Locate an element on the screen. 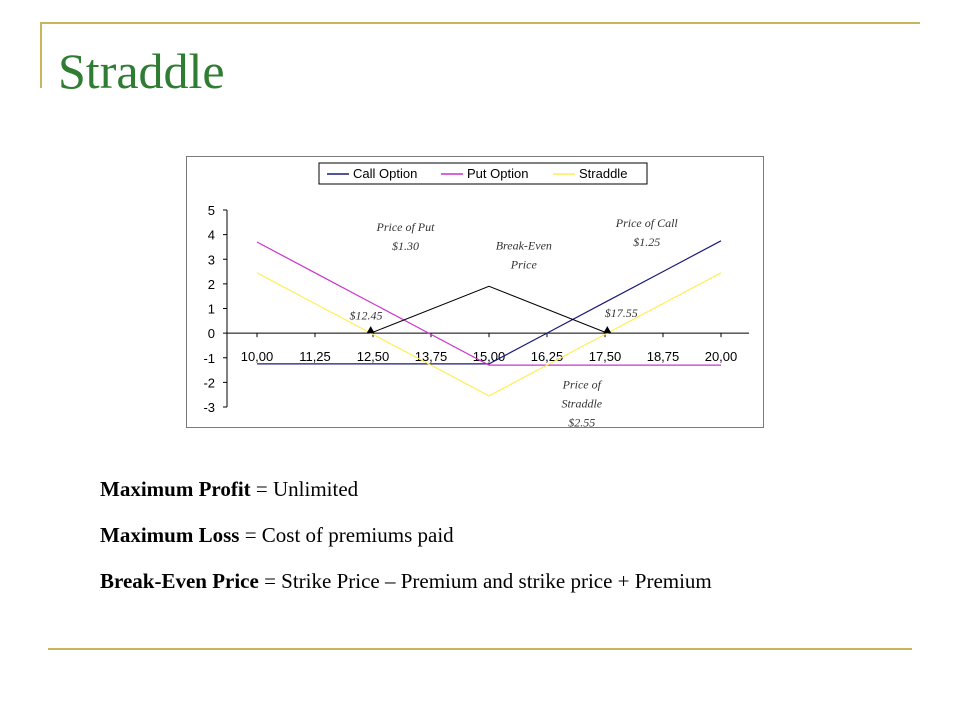  annotation-text: Price of is located at coordinates (582, 385).